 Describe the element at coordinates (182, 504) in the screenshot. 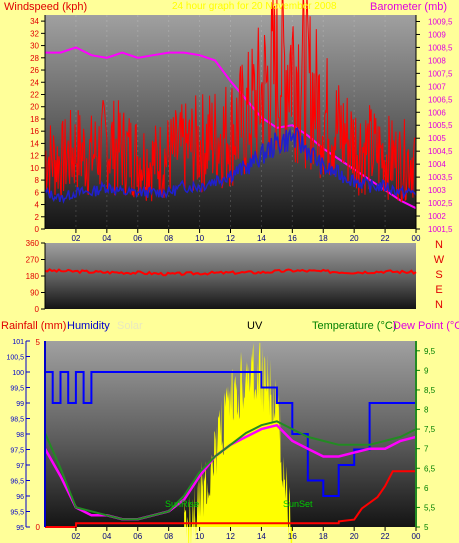

I see `sunrise-label: SunRise` at that location.